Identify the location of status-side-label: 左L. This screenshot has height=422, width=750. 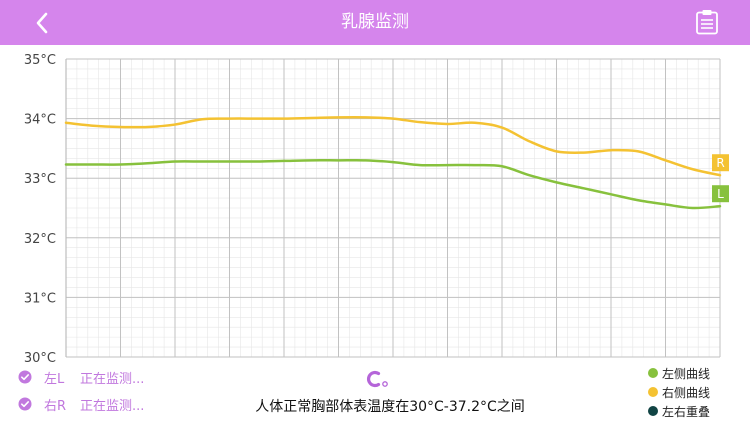
(54, 379).